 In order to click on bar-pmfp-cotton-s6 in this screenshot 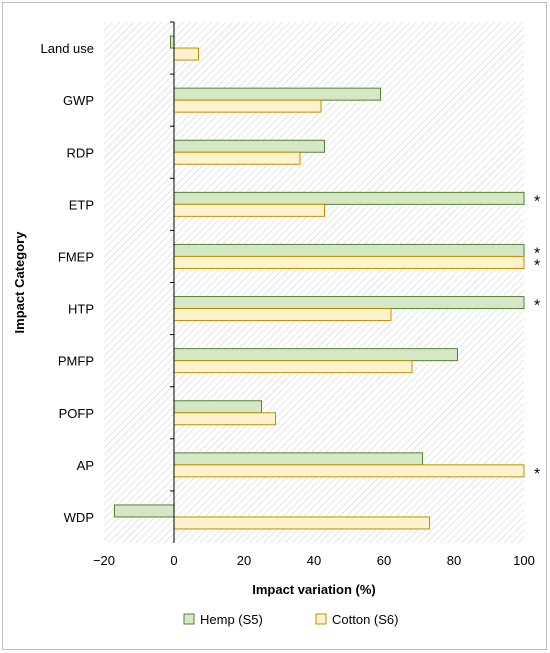, I will do `click(293, 367)`.